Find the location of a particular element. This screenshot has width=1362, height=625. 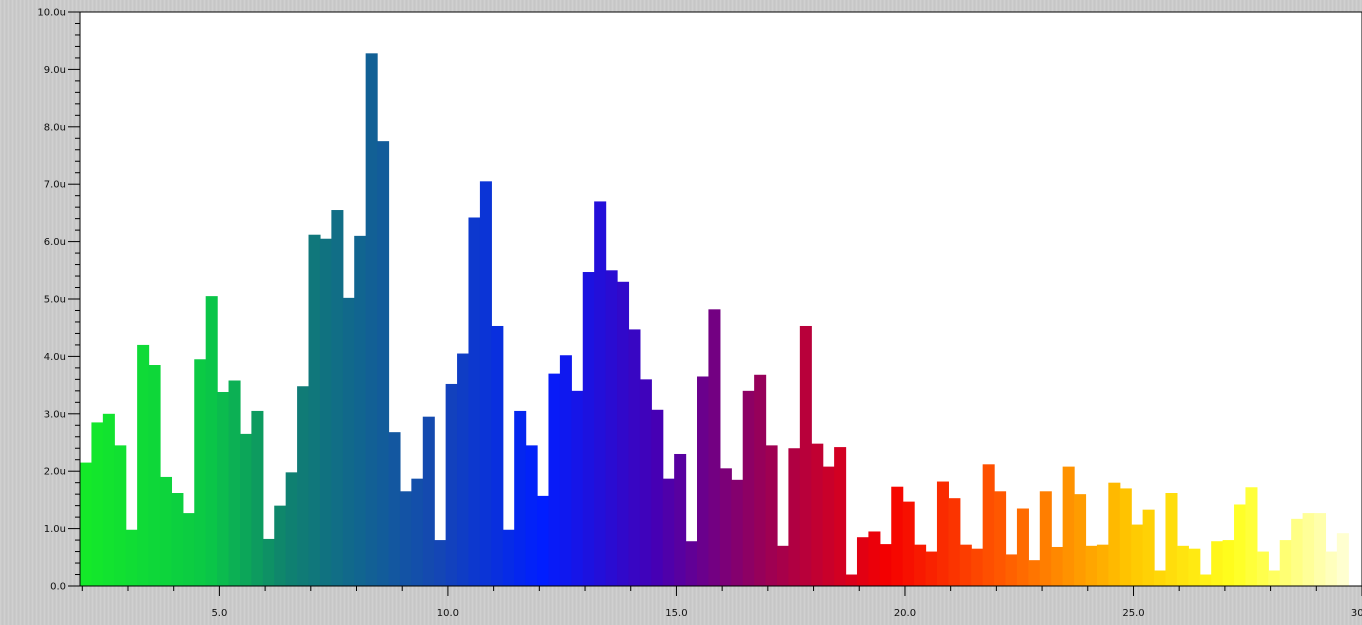

y-tick-label: 2.0u is located at coordinates (55, 472).